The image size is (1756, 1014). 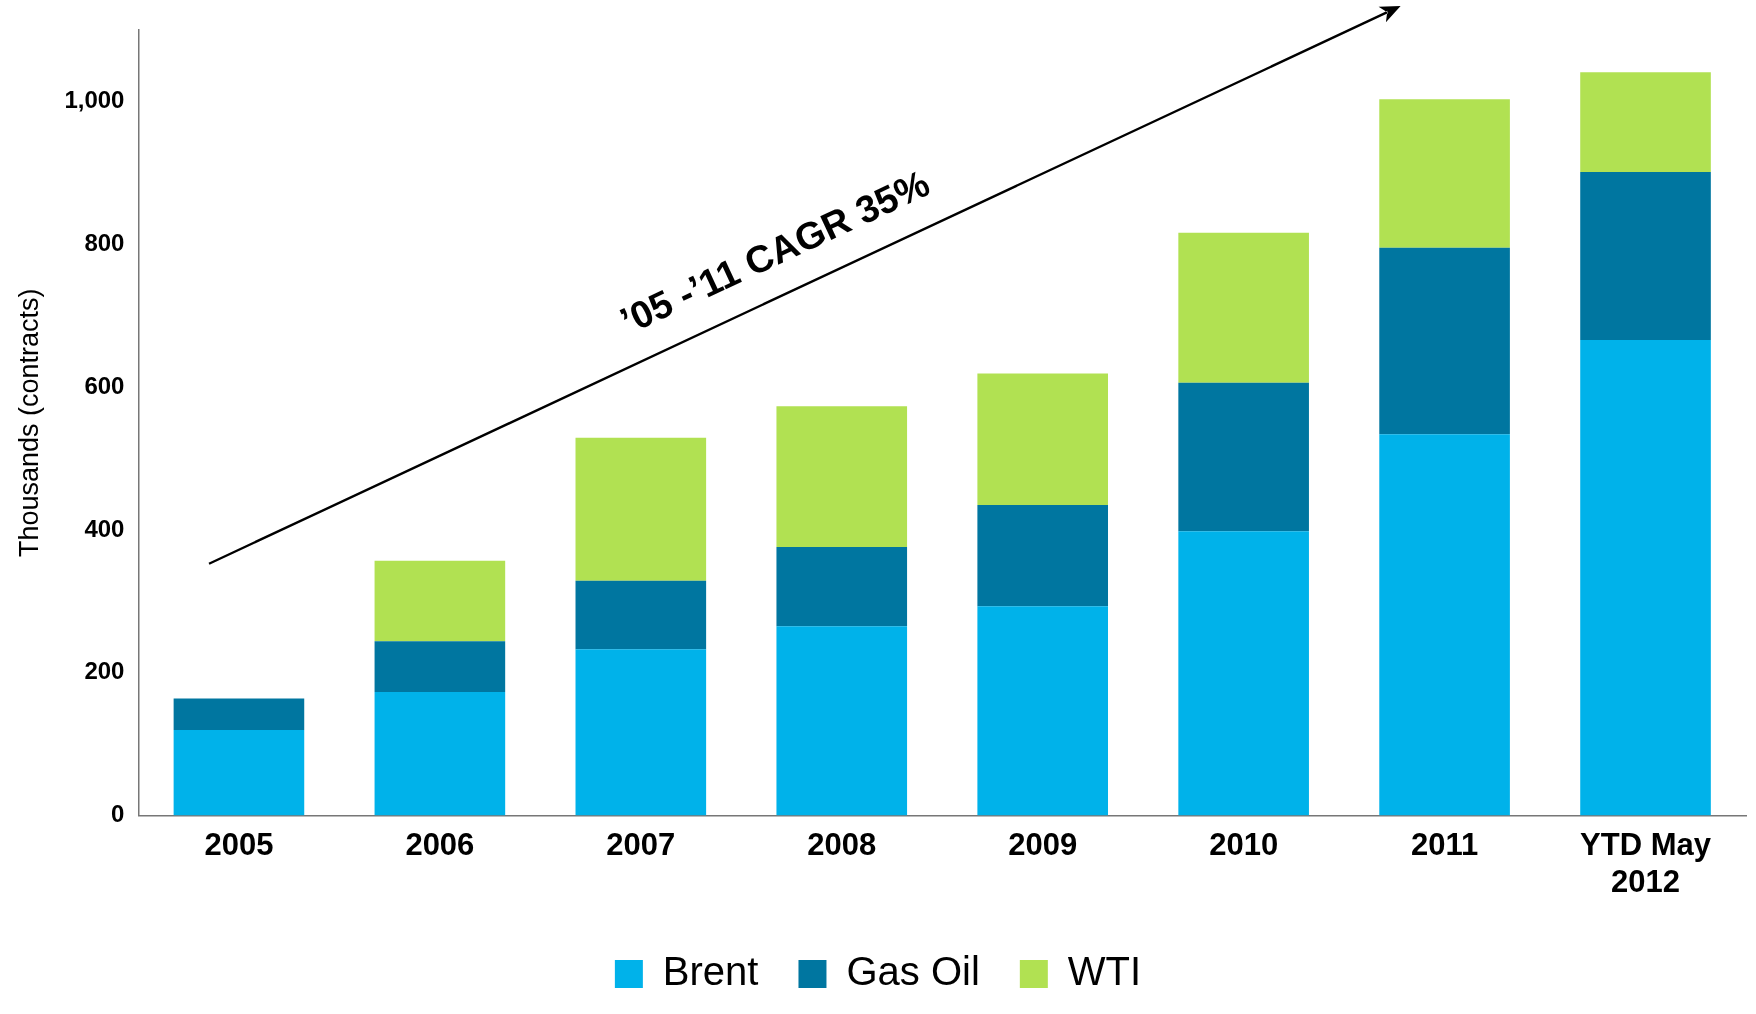 I want to click on x-tick-label: 2009, so click(x=1043, y=844).